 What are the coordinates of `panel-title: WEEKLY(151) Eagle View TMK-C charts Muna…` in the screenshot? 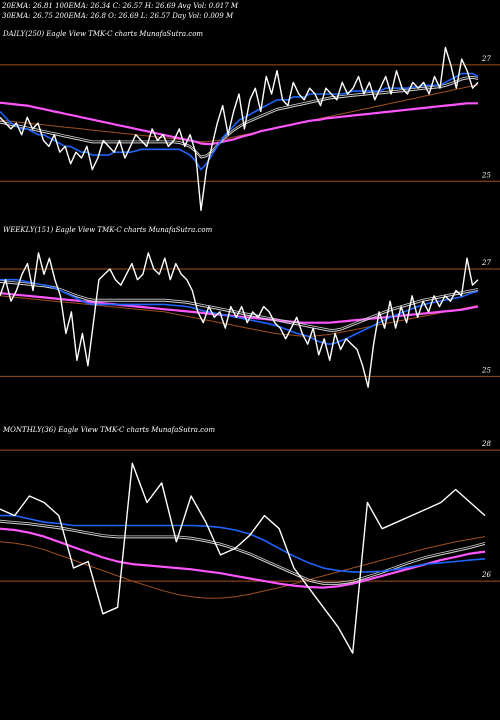 It's located at (108, 230).